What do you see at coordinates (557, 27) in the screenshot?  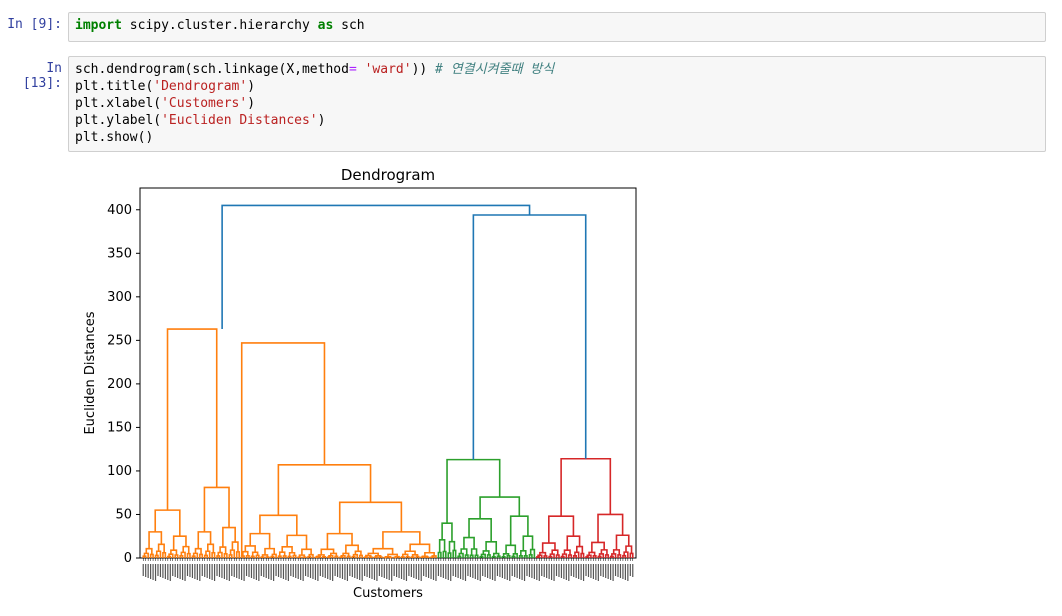 I see `code-input: import scipy.cluster.hierarchy as sch` at bounding box center [557, 27].